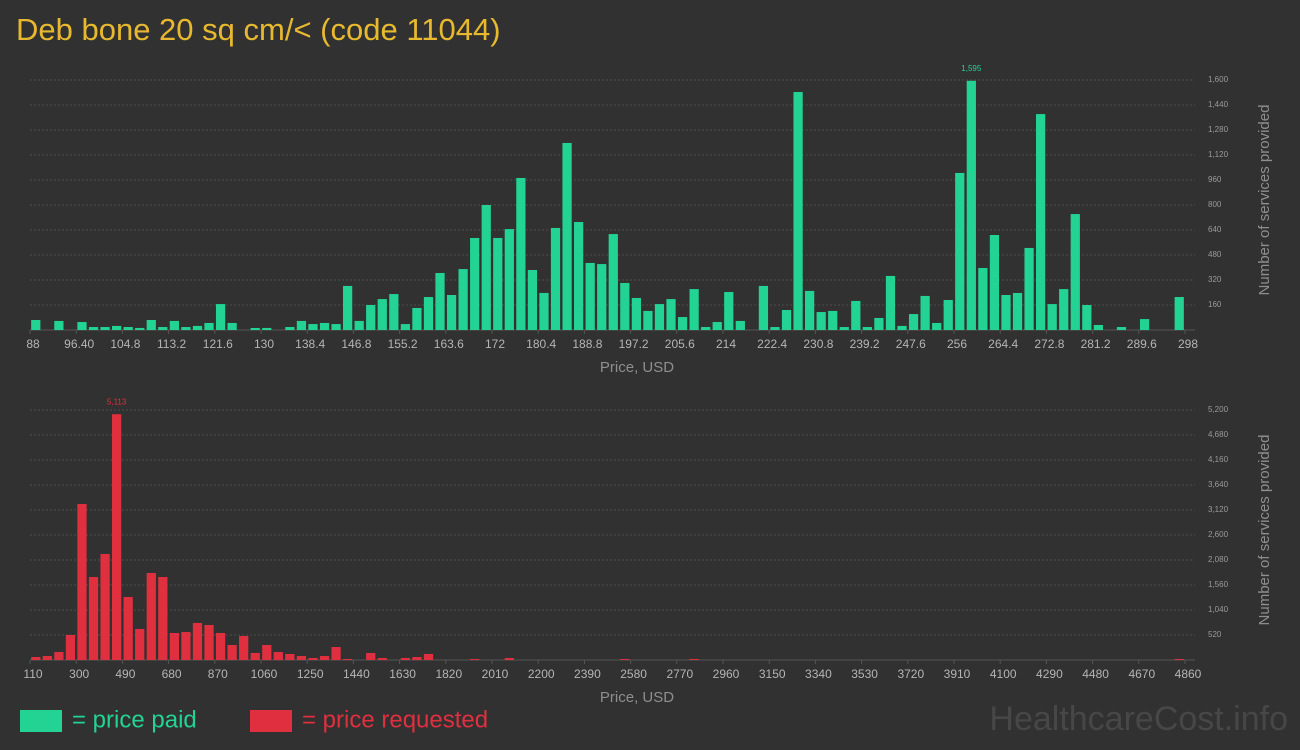  I want to click on x-tick-label: 180.4, so click(541, 344).